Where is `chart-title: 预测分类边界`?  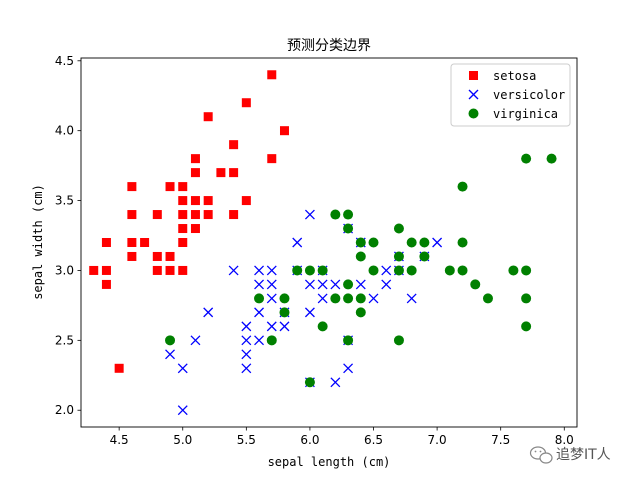 chart-title: 预测分类边界 is located at coordinates (329, 46).